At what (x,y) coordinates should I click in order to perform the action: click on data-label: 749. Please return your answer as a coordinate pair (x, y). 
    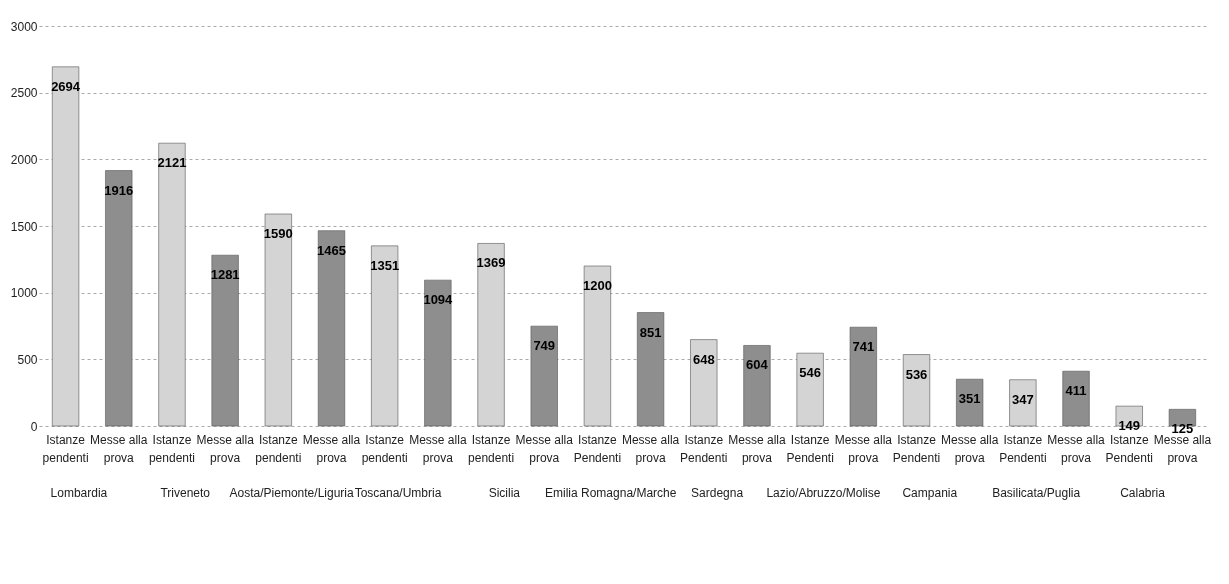
    Looking at the image, I should click on (544, 346).